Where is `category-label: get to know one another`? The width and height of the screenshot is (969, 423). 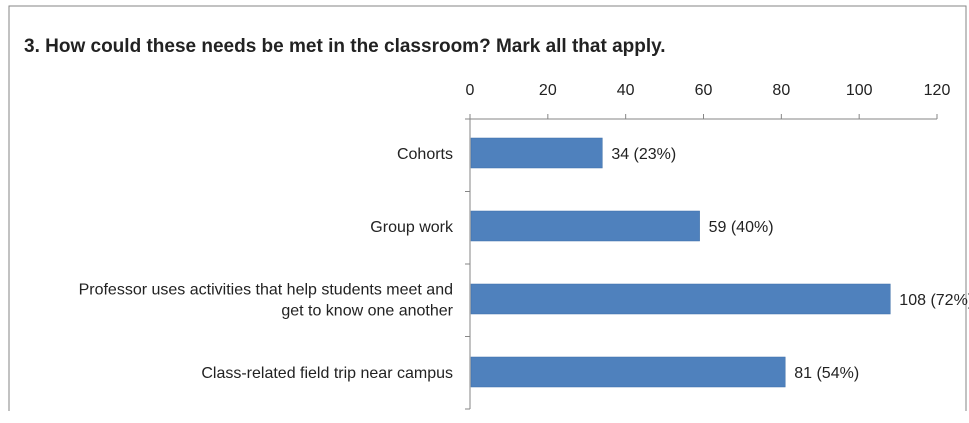 category-label: get to know one another is located at coordinates (367, 311).